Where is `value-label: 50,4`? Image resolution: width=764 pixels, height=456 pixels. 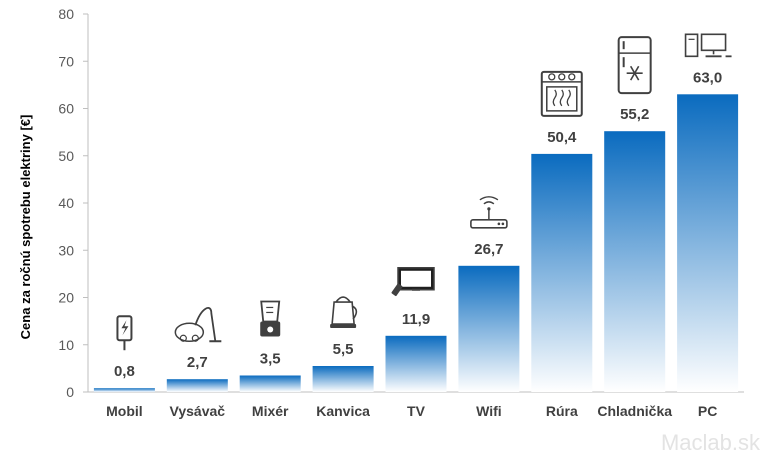 value-label: 50,4 is located at coordinates (562, 137).